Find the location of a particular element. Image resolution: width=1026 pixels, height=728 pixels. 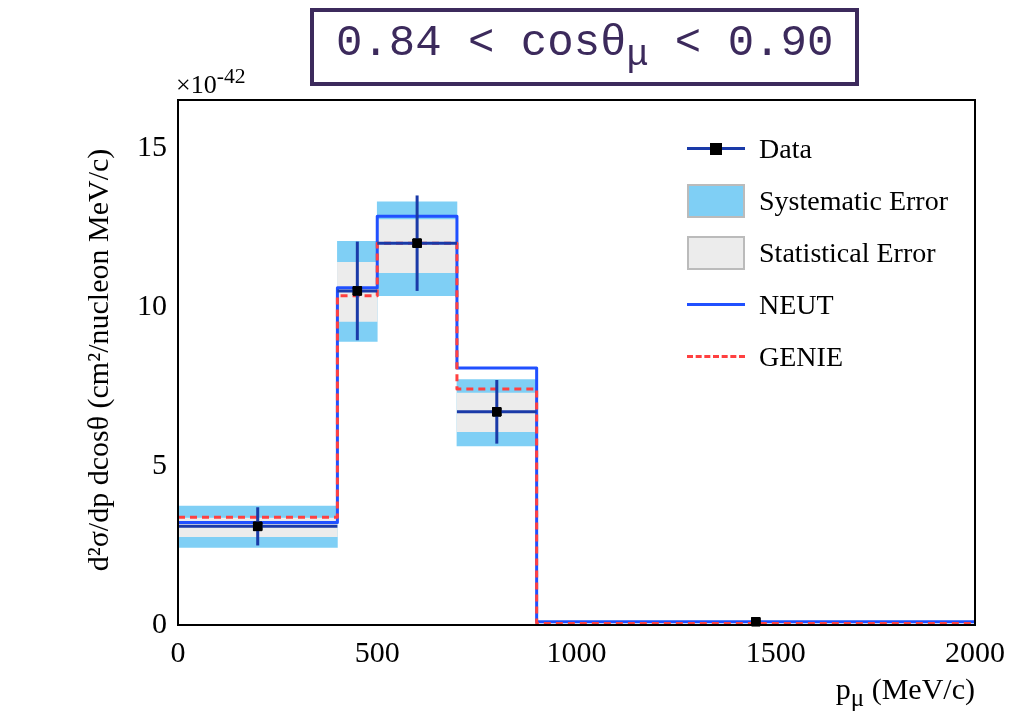

text: ×10$^{-42}$ is located at coordinates (211, 82).